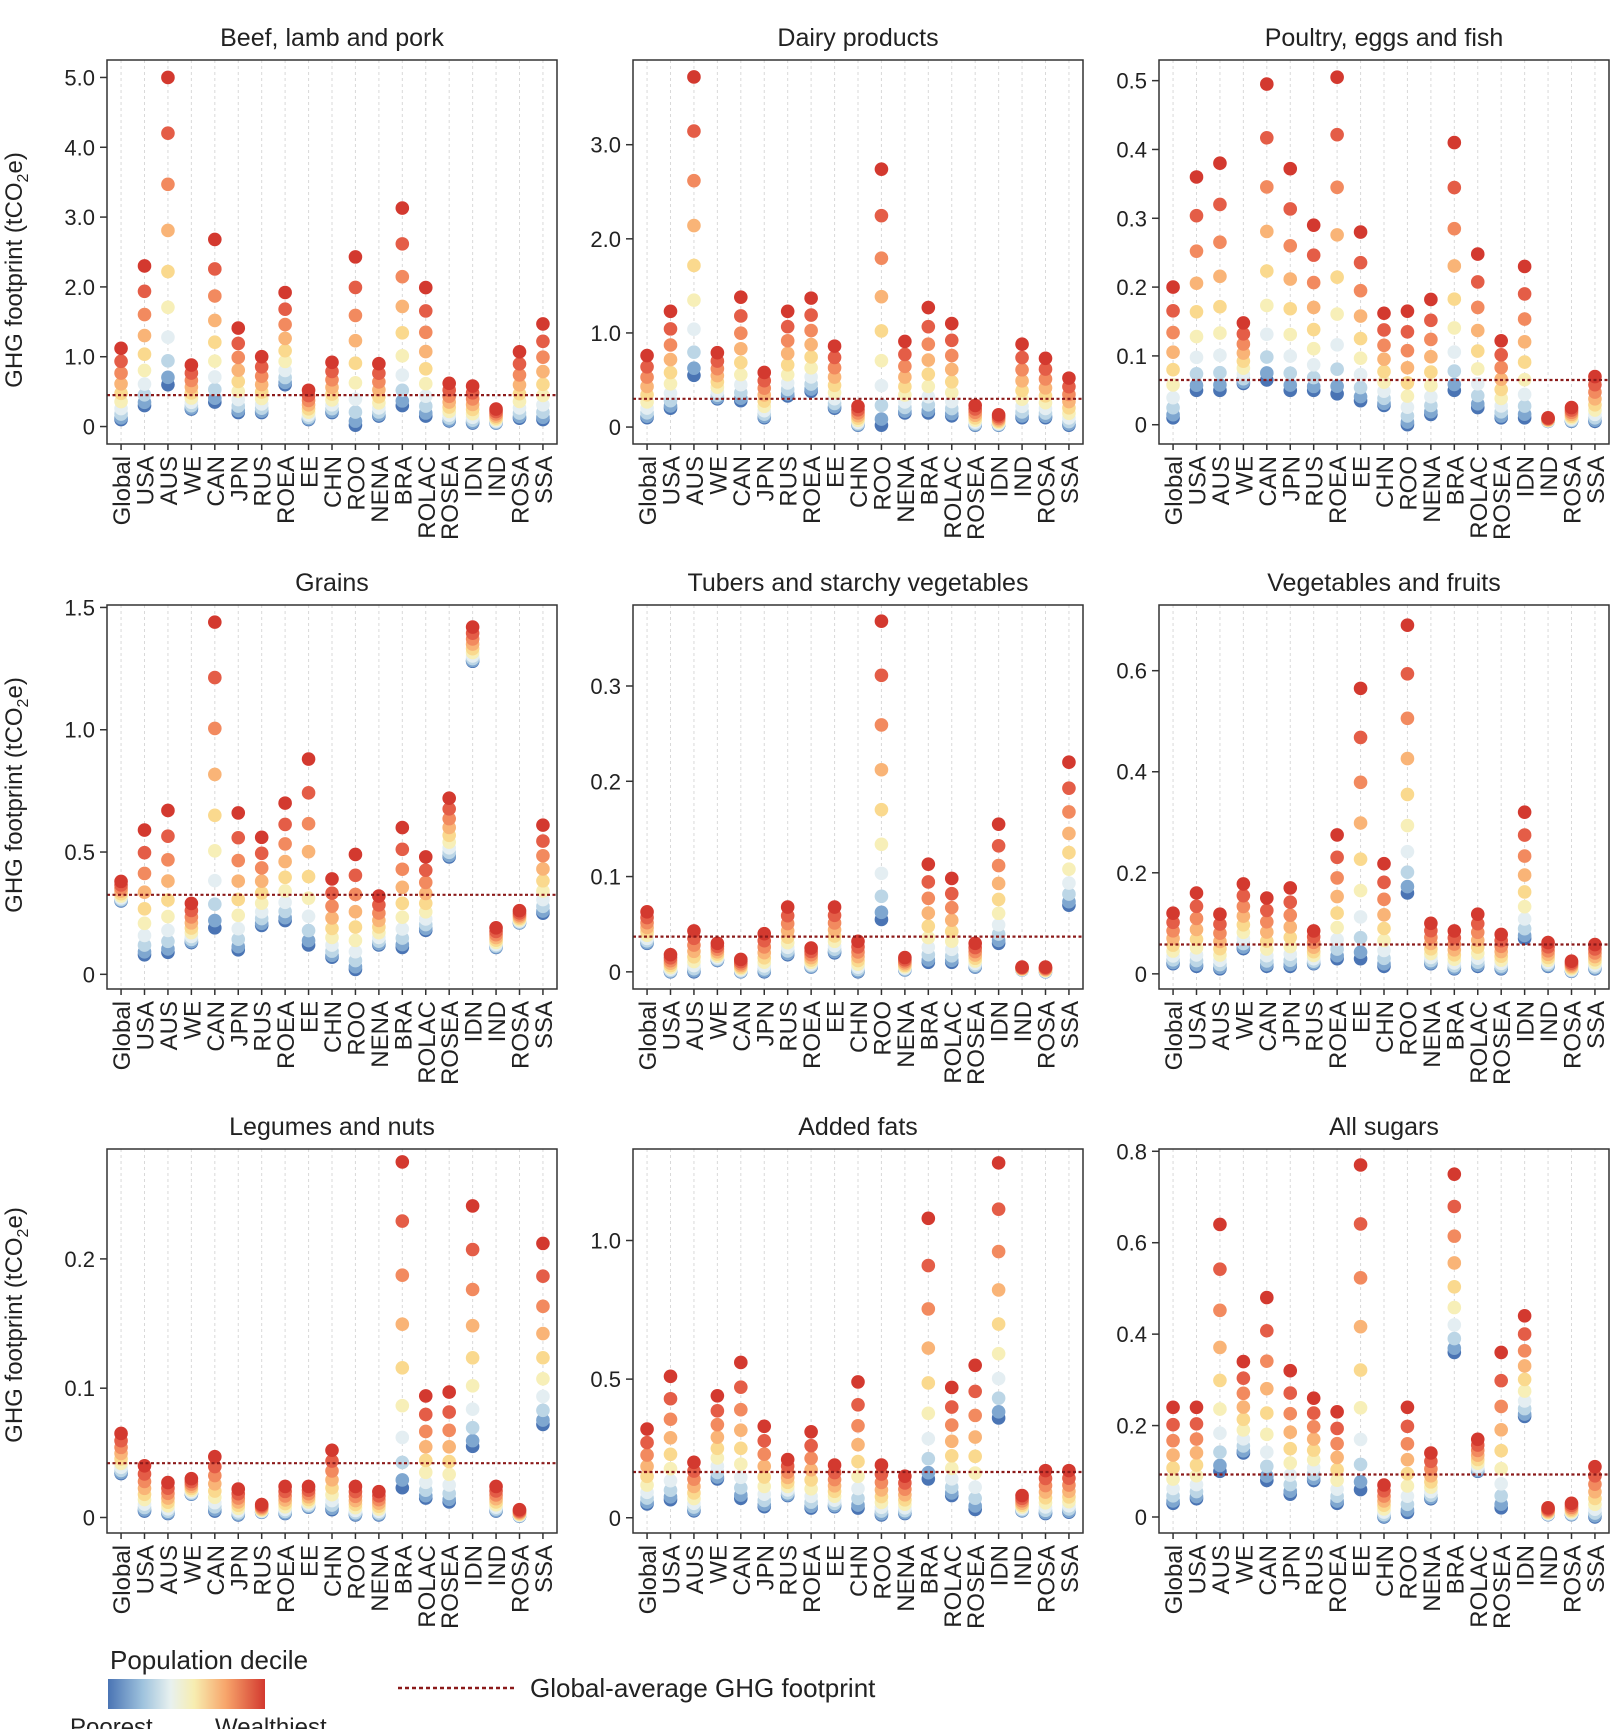 Image resolution: width=1610 pixels, height=1729 pixels. I want to click on x-tick-label: EE, so click(310, 1561).